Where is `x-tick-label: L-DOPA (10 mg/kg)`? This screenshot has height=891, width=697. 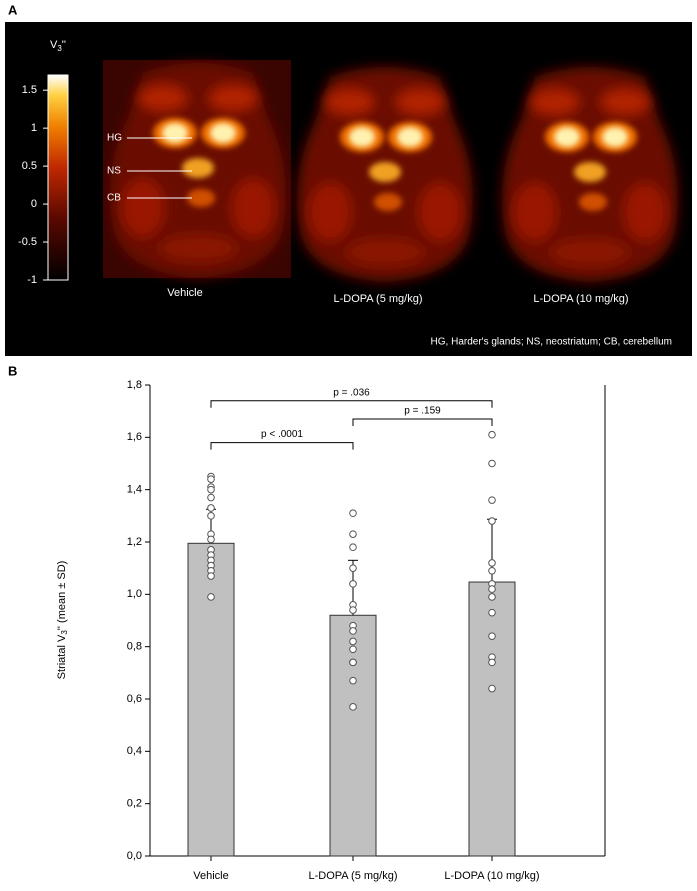 x-tick-label: L-DOPA (10 mg/kg) is located at coordinates (491, 876).